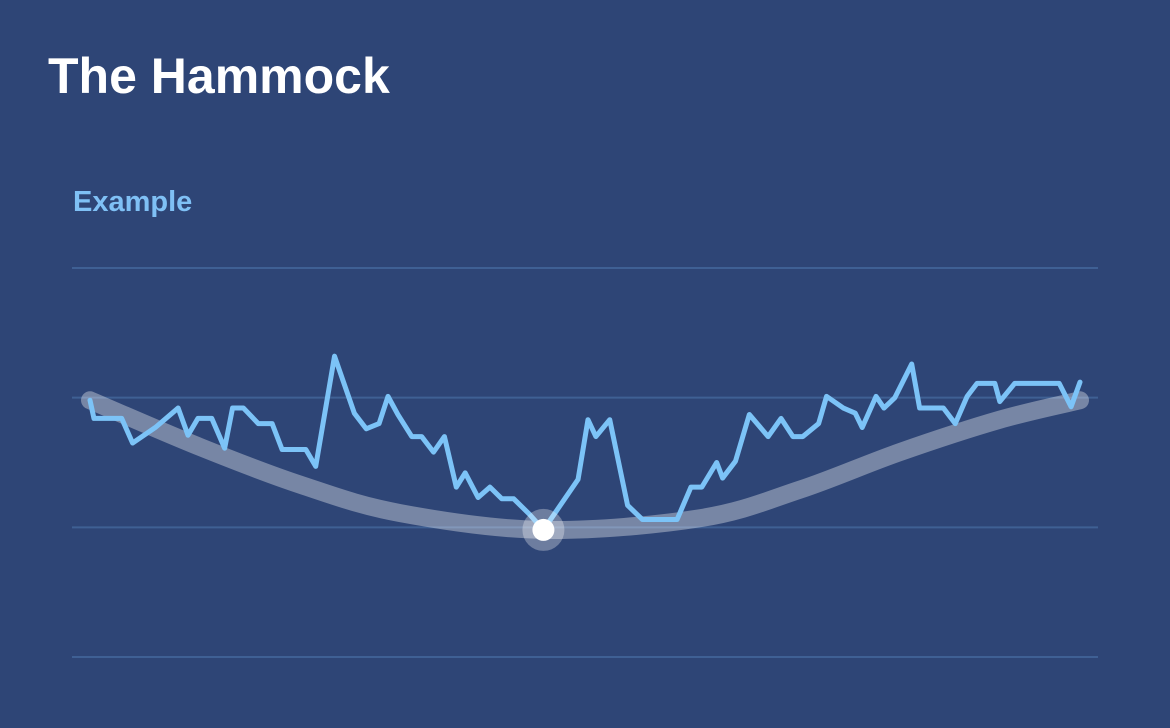 The height and width of the screenshot is (728, 1170). What do you see at coordinates (132, 202) in the screenshot?
I see `chart-subtitle: Example` at bounding box center [132, 202].